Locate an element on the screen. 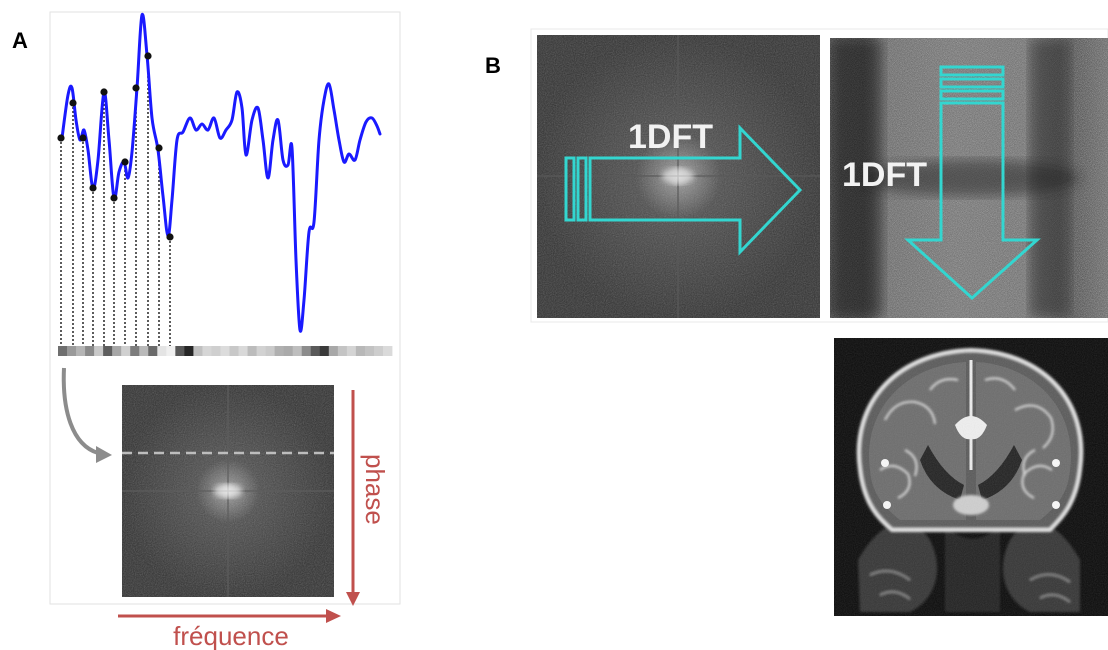 Image resolution: width=1108 pixels, height=650 pixels. kspace-image is located at coordinates (228, 491).